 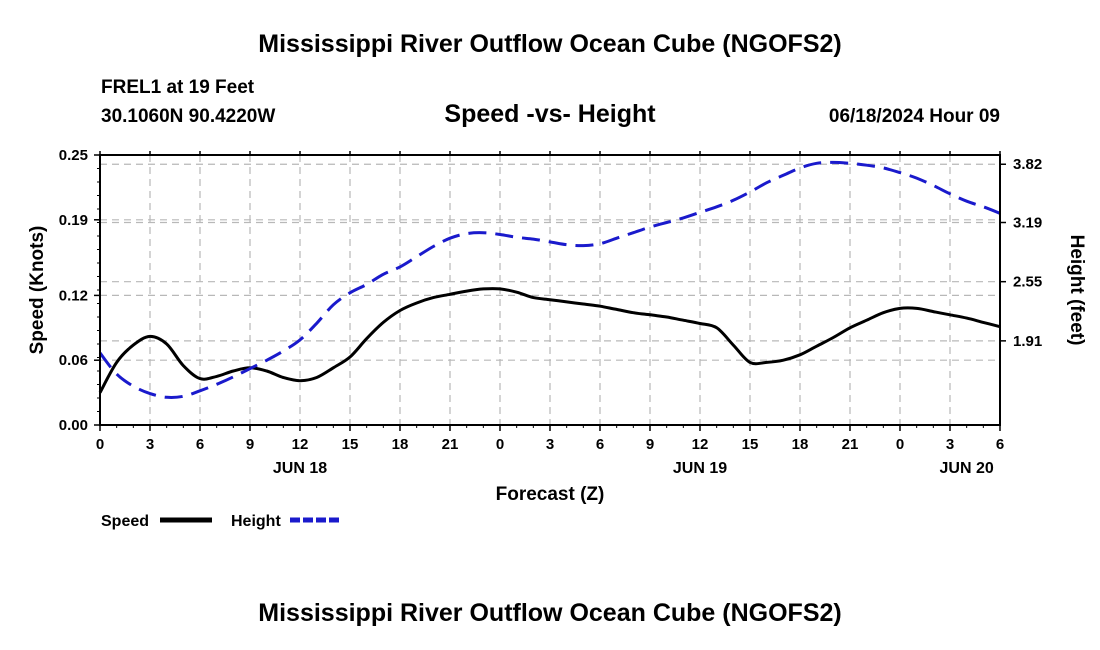 I want to click on x-axis-title: Forecast (Z), so click(x=550, y=494).